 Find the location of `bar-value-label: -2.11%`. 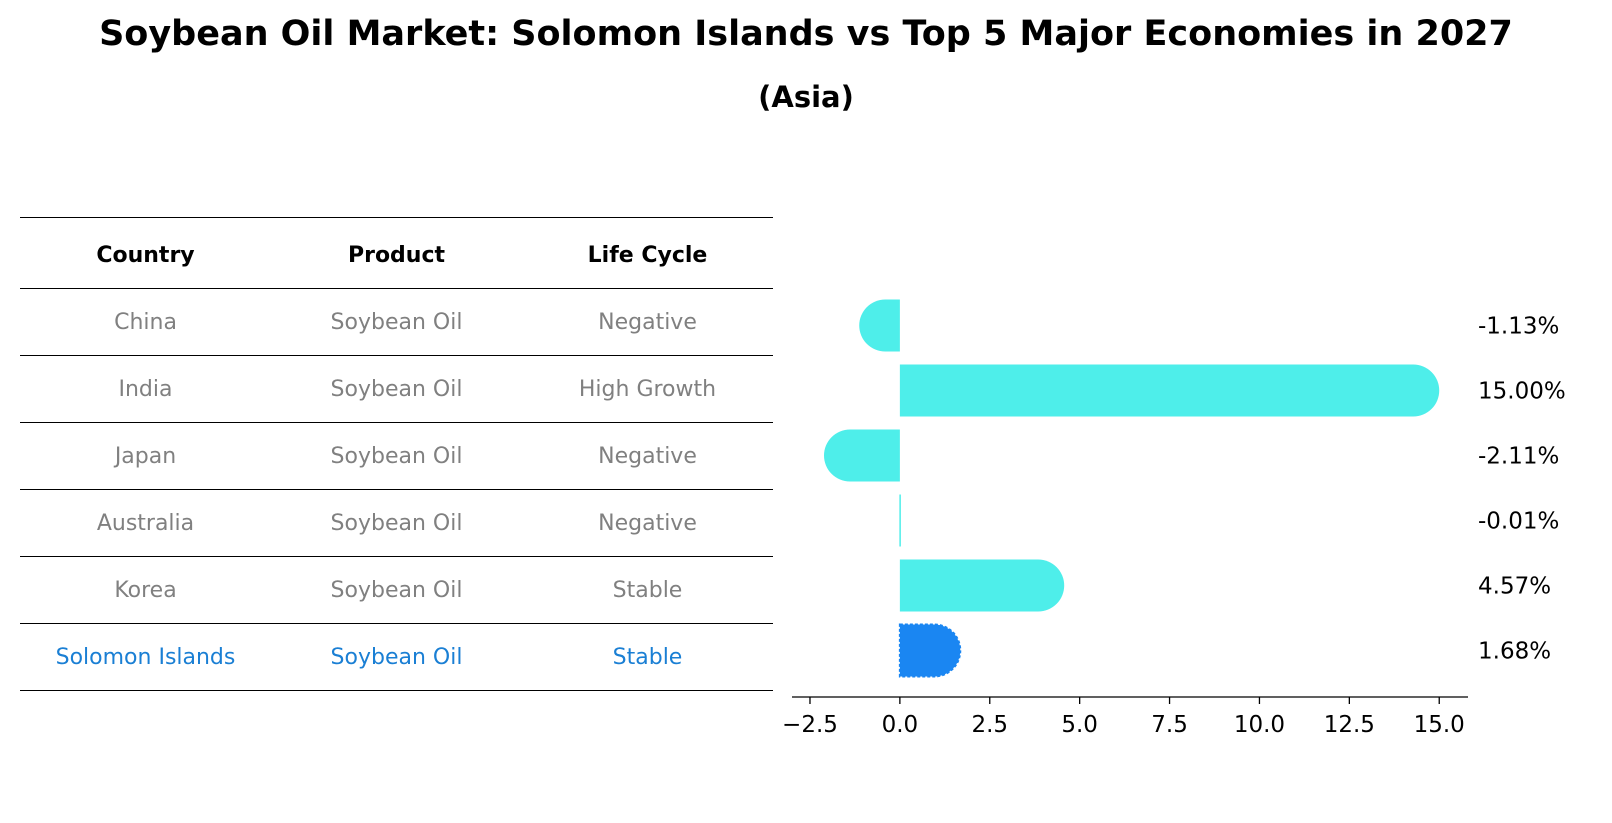

bar-value-label: -2.11% is located at coordinates (1518, 457).